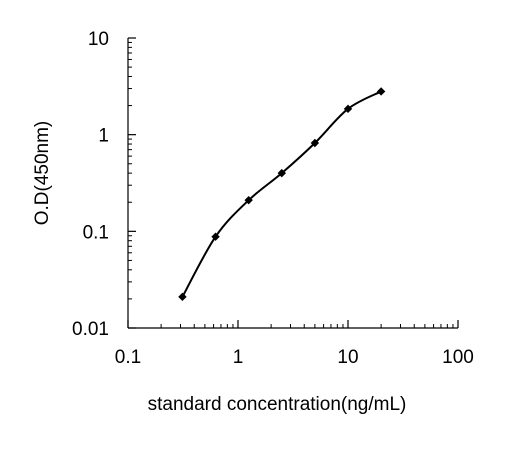  I want to click on x-tick-label: 0.1, so click(128, 357).